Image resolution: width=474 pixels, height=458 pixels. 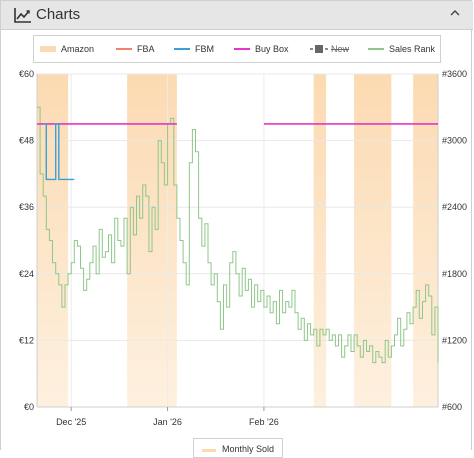 What do you see at coordinates (167, 422) in the screenshot?
I see `x-tick-label: Jan '26` at bounding box center [167, 422].